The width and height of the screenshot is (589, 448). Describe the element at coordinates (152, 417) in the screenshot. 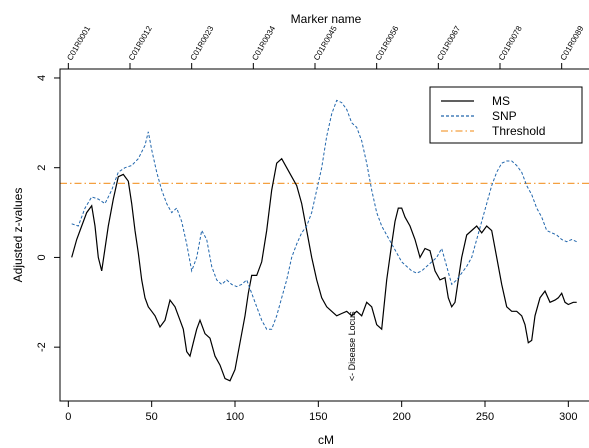

I see `x-tick-label: 50` at that location.